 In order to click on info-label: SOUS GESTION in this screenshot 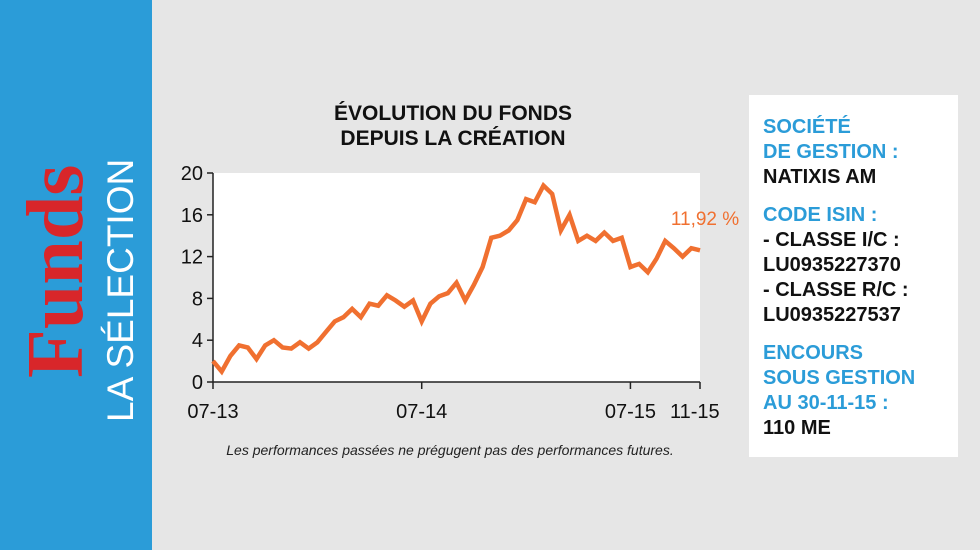, I will do `click(839, 378)`.